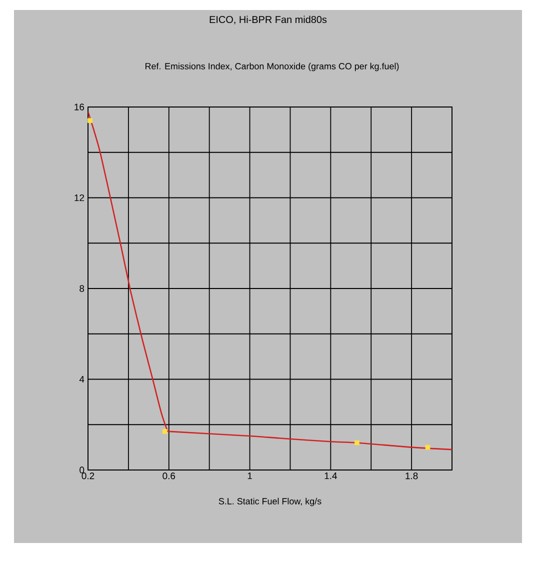  What do you see at coordinates (330, 476) in the screenshot?
I see `x-tick-label: 1.4` at bounding box center [330, 476].